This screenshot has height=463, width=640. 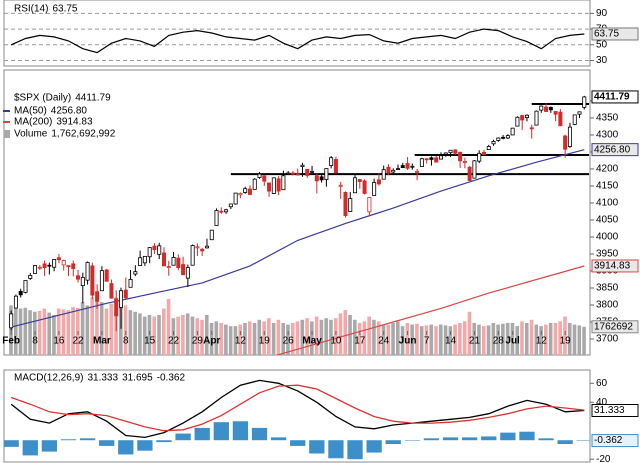 What do you see at coordinates (512, 341) in the screenshot?
I see `x-tick-label: Jul` at bounding box center [512, 341].